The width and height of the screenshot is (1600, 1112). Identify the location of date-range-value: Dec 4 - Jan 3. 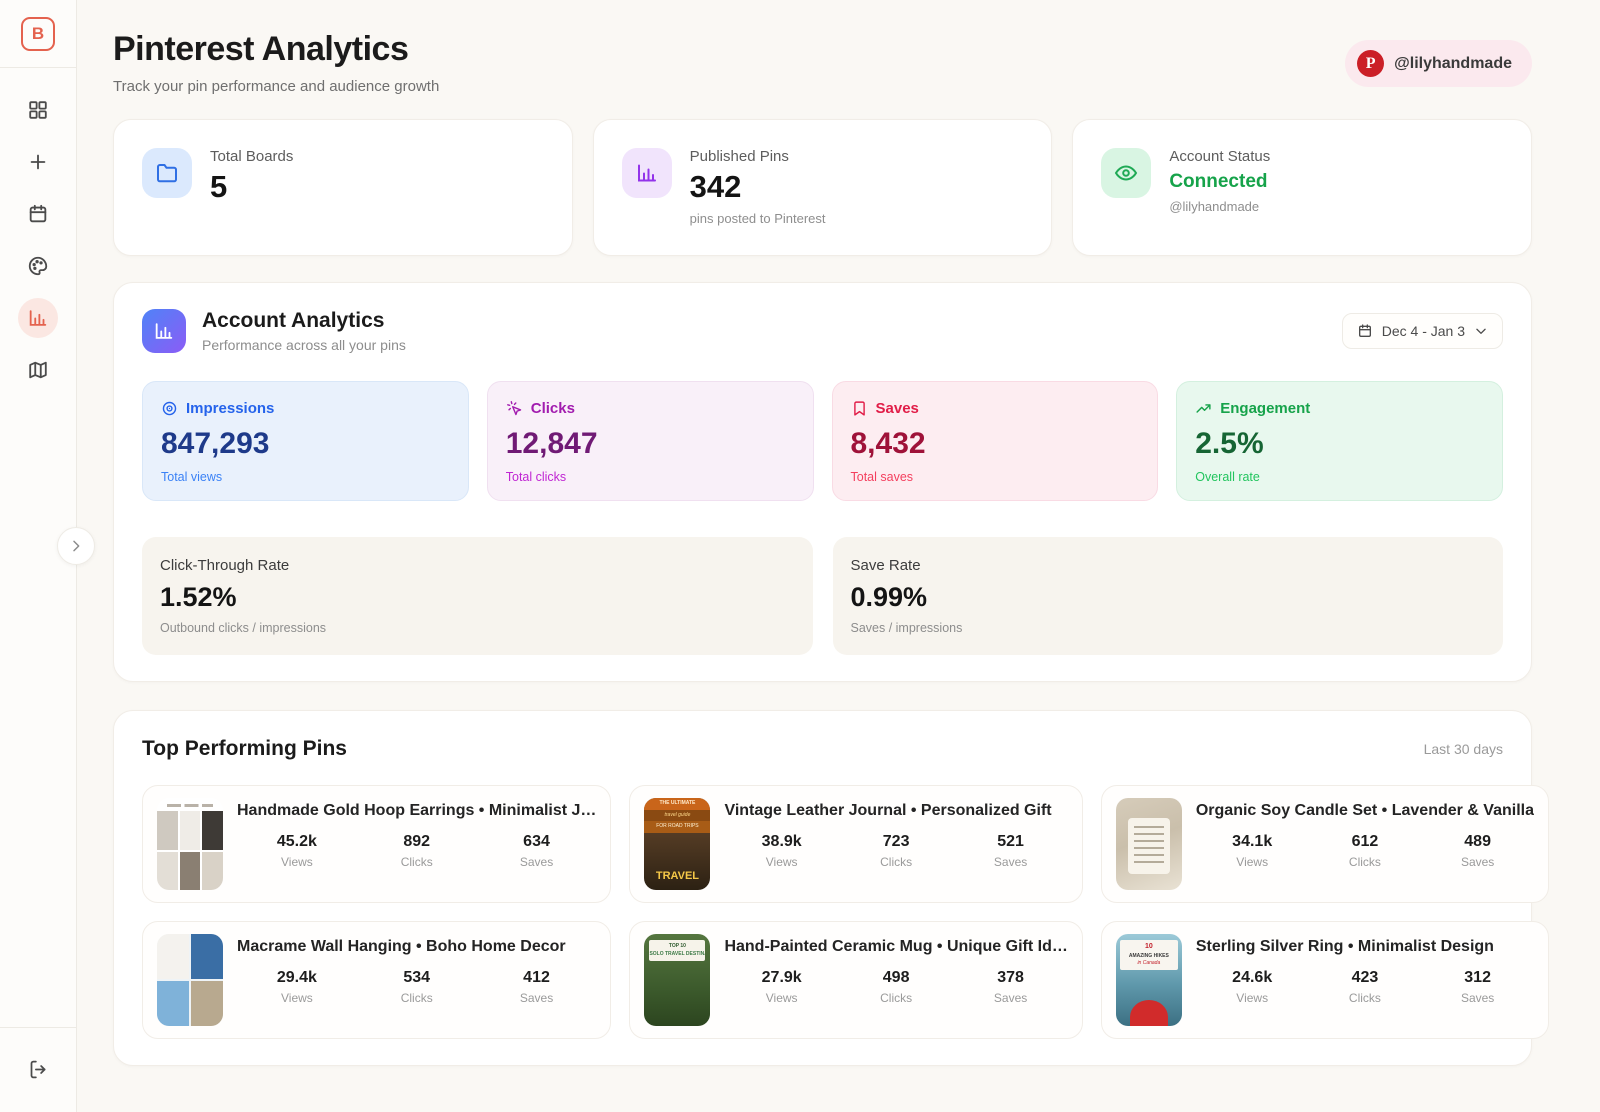
(1423, 331).